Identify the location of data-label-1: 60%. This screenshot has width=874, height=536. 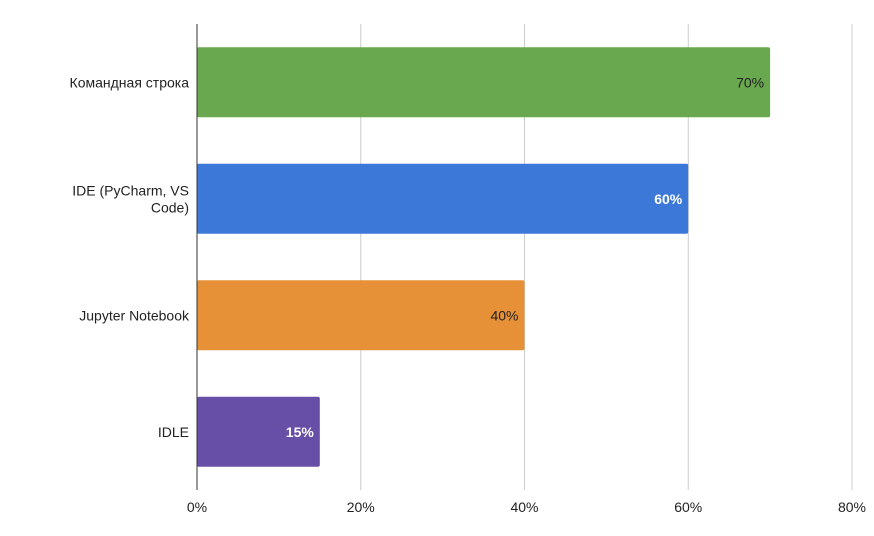
(668, 199).